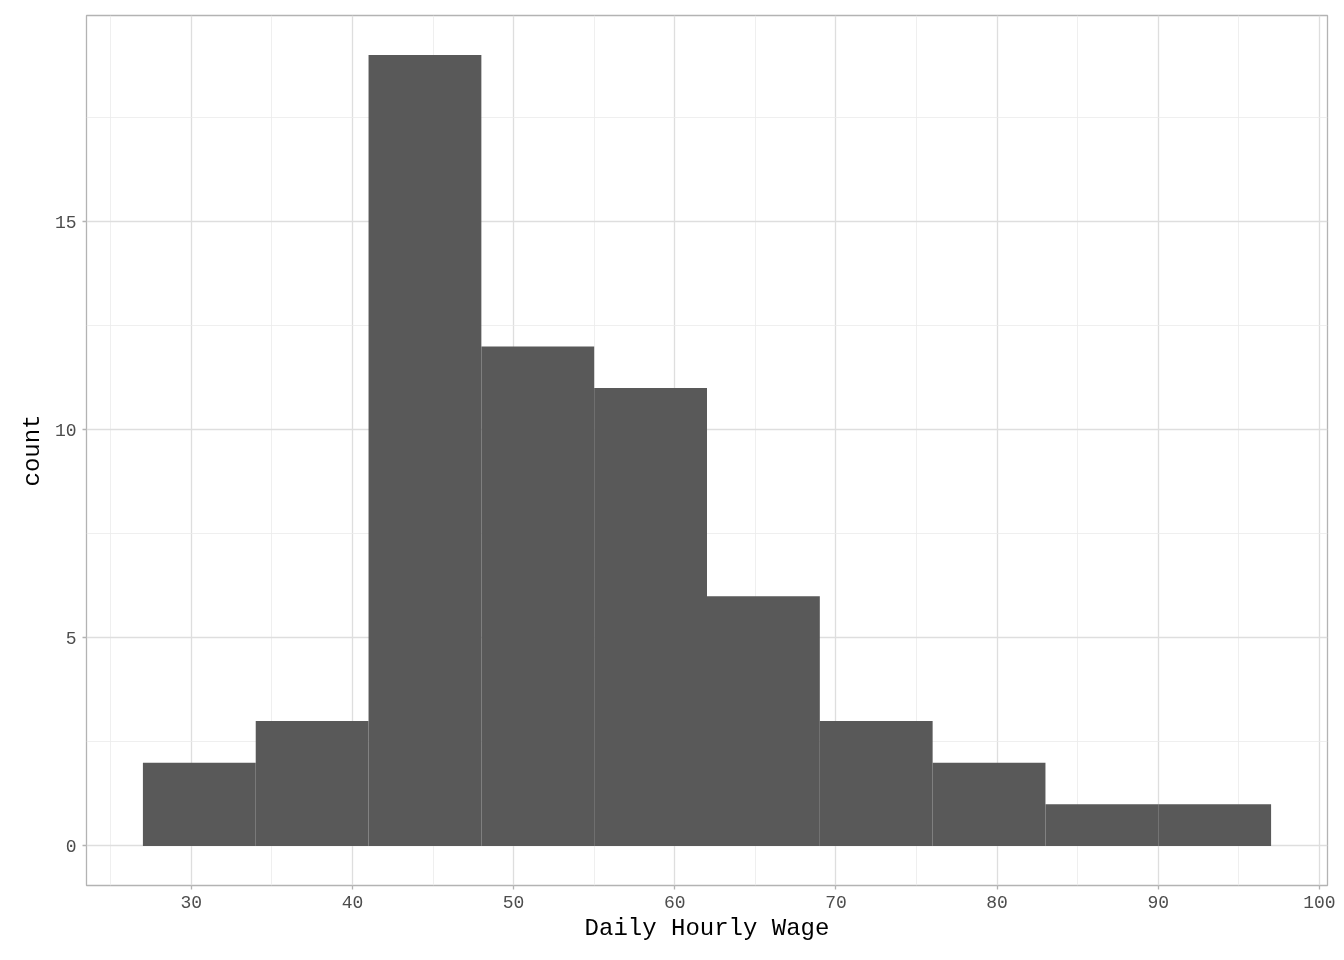 This screenshot has height=960, width=1344. I want to click on x-tick-label: 60, so click(674, 902).